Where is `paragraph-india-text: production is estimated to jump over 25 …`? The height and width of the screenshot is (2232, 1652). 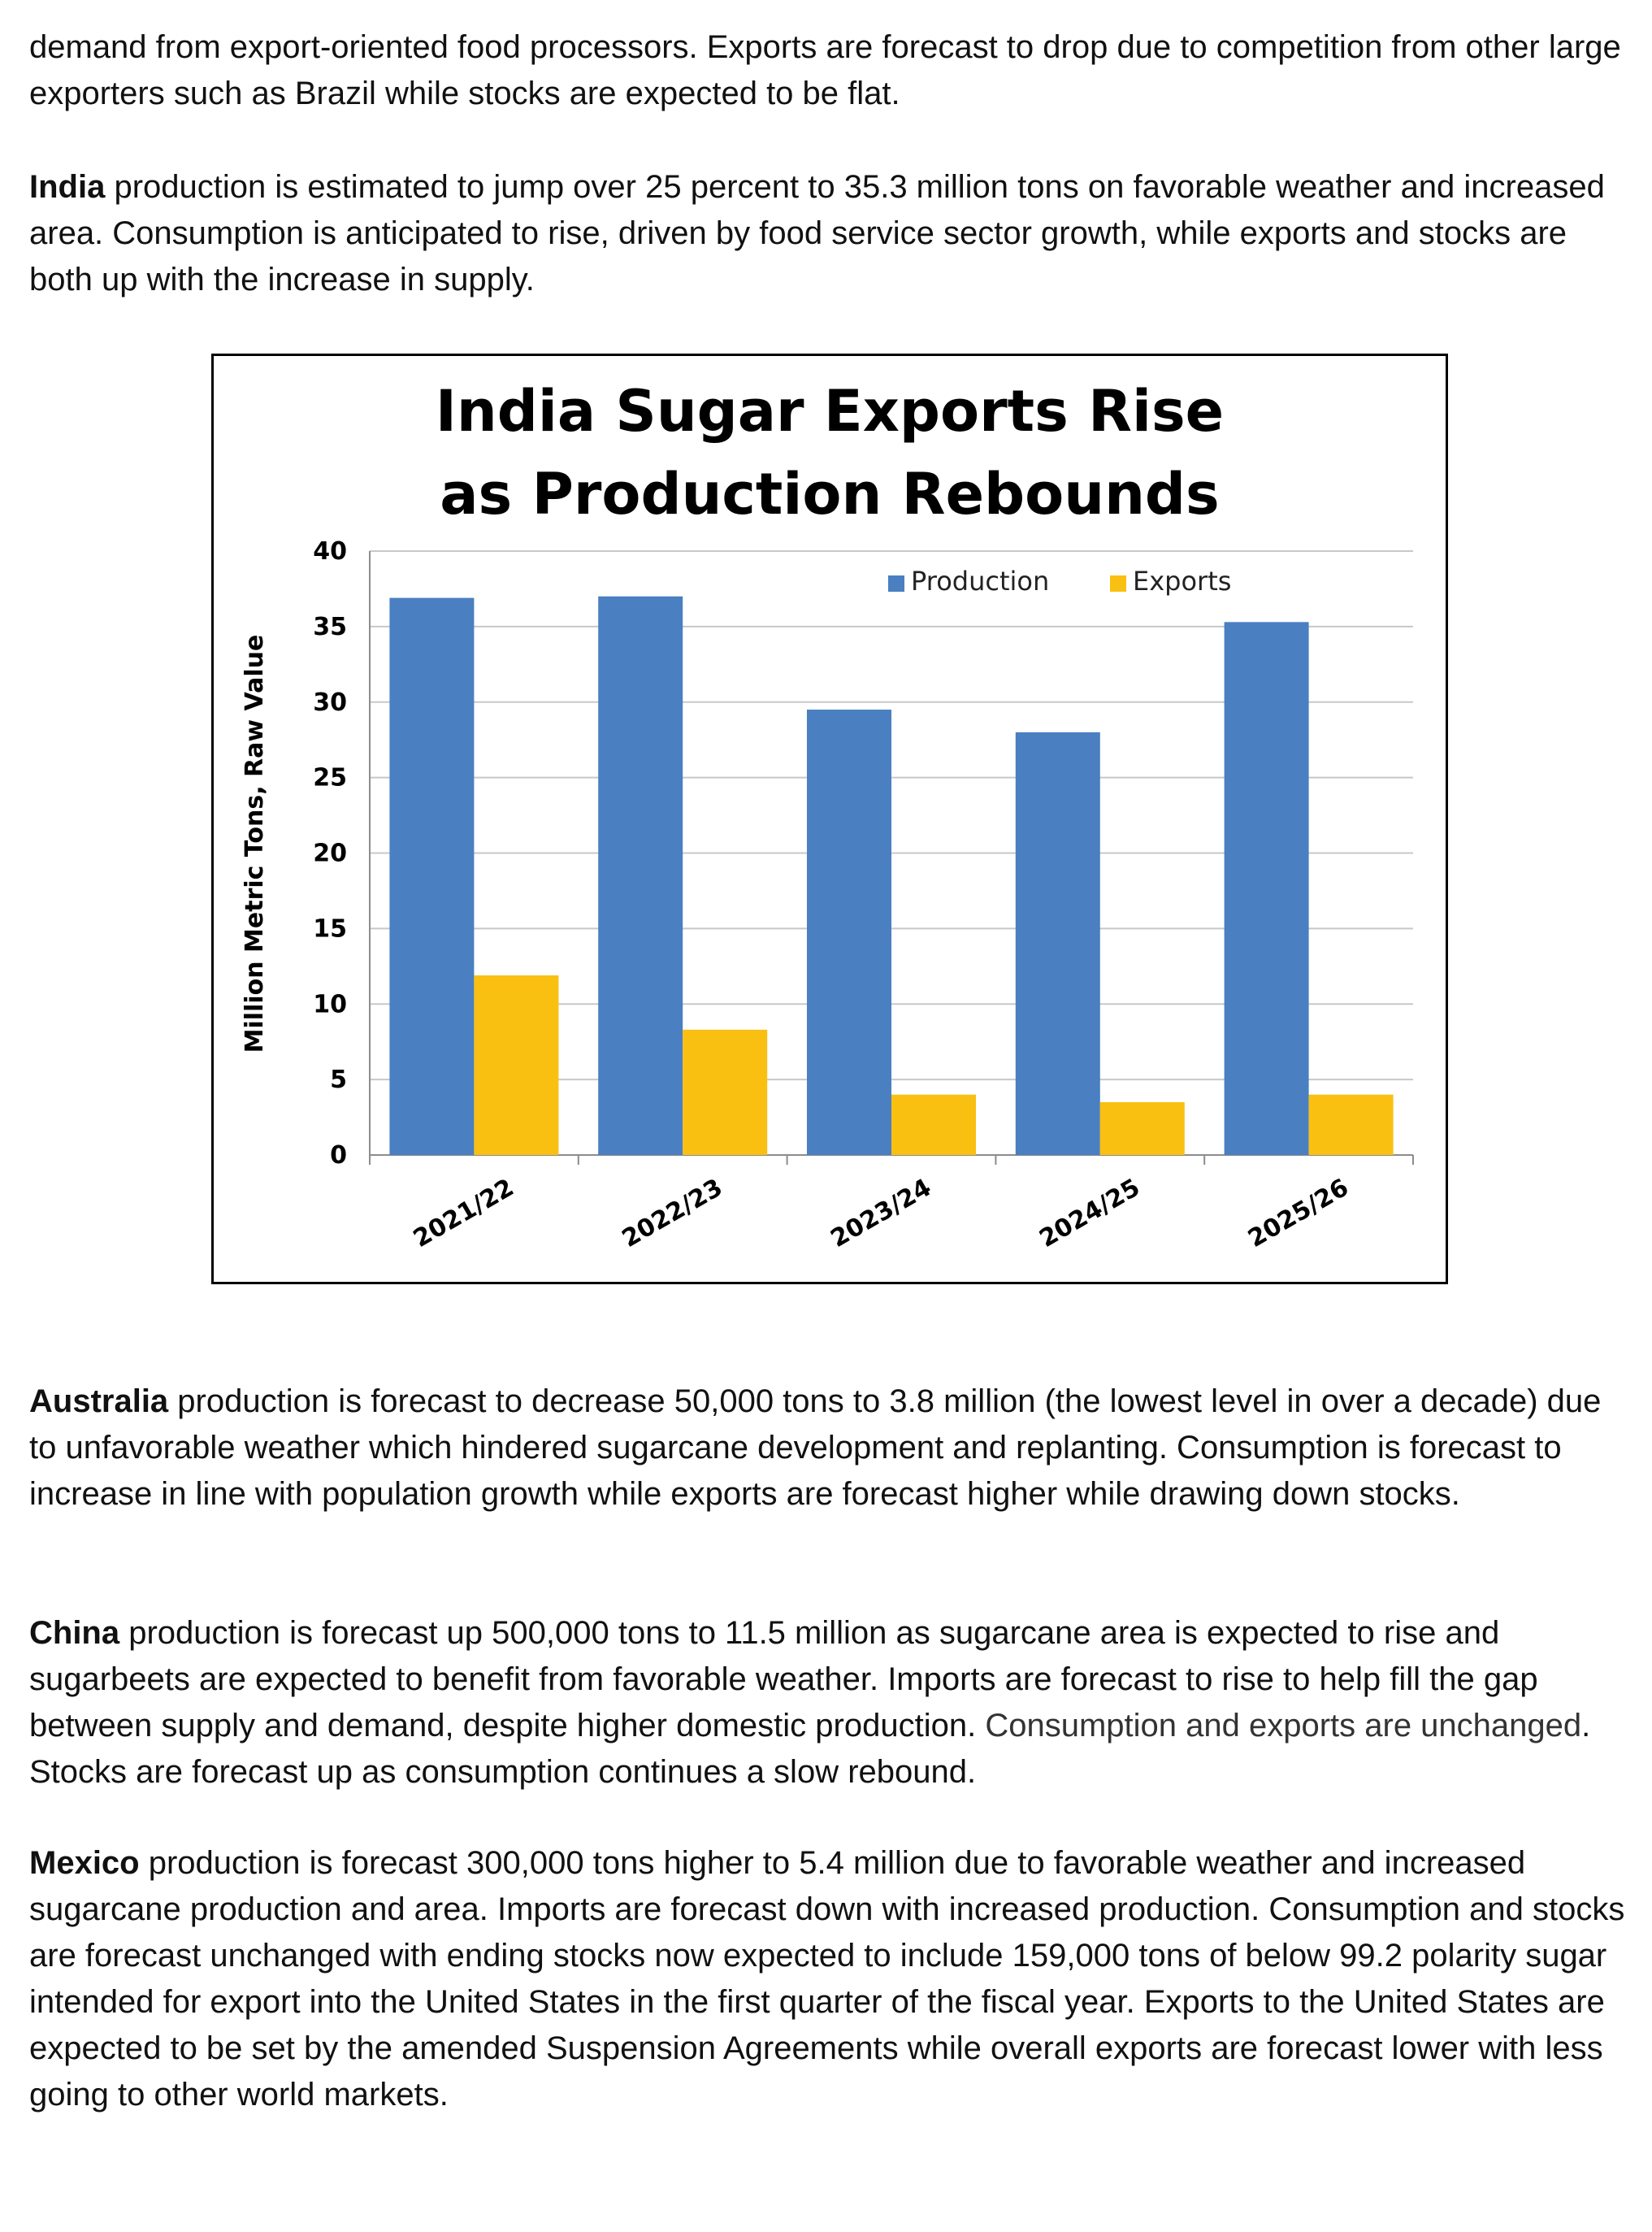 paragraph-india-text: production is estimated to jump over 25 … is located at coordinates (817, 233).